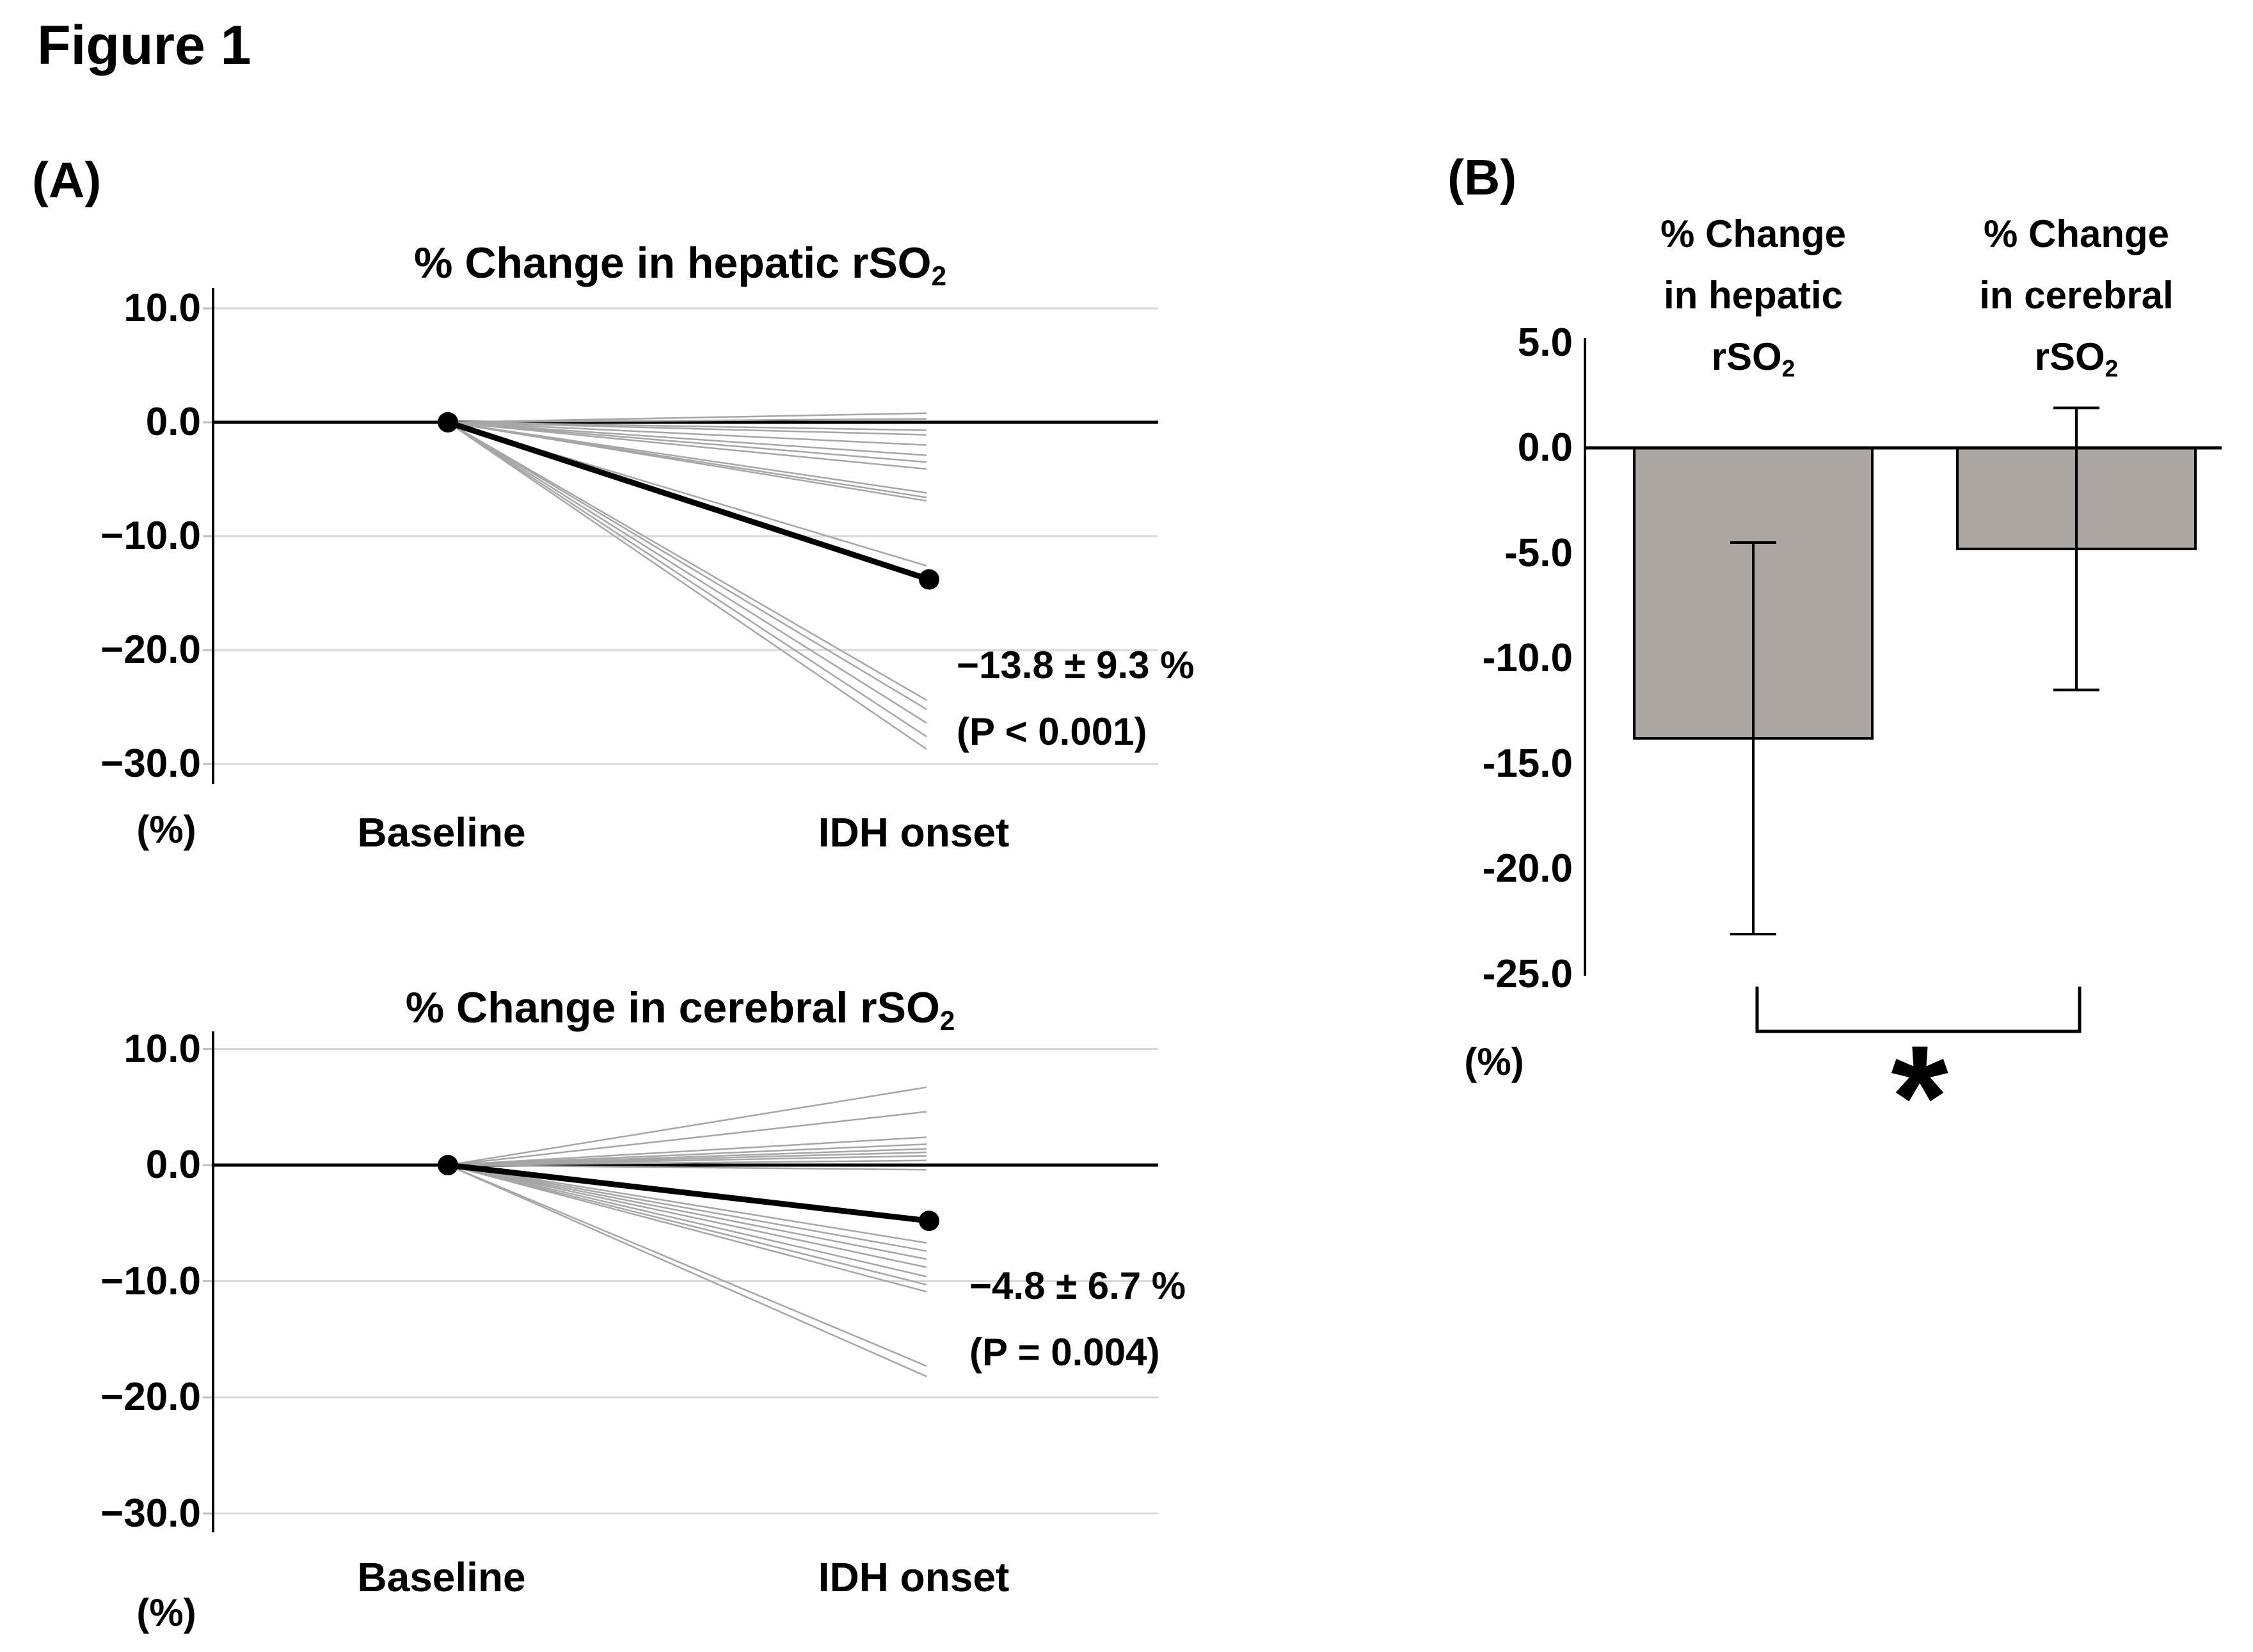 The width and height of the screenshot is (2253, 1652). Describe the element at coordinates (150, 650) in the screenshot. I see `hepatic_slope-ytick-−20.0: −20.0` at that location.